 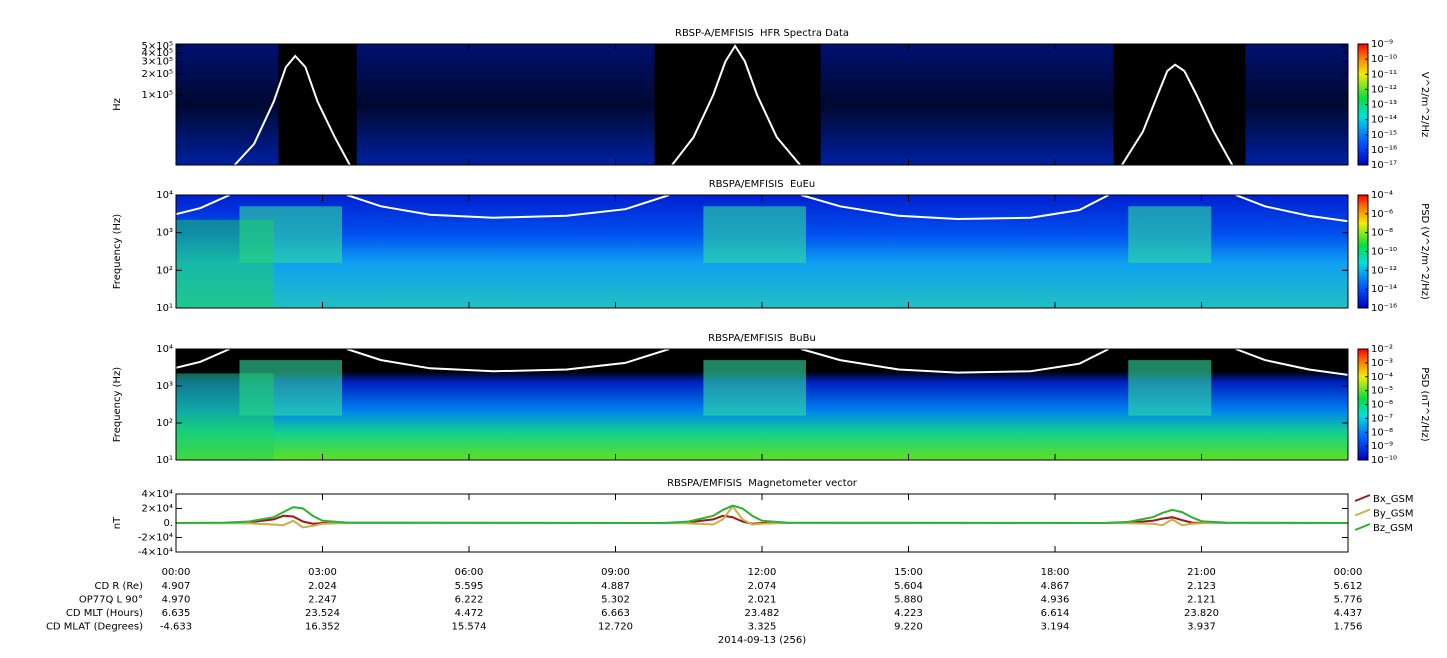 I want to click on legend-label: Bz_GSM, so click(x=1393, y=528).